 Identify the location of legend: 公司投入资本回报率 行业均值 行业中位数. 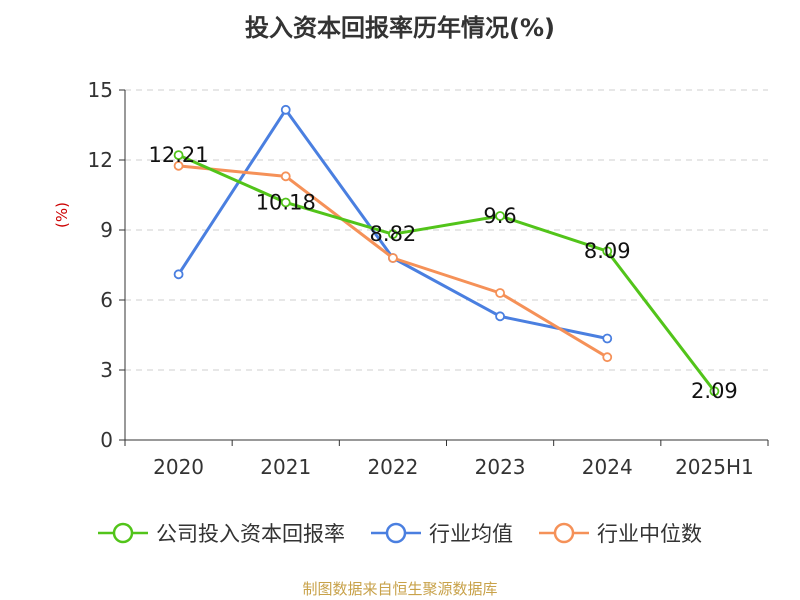
(400, 533).